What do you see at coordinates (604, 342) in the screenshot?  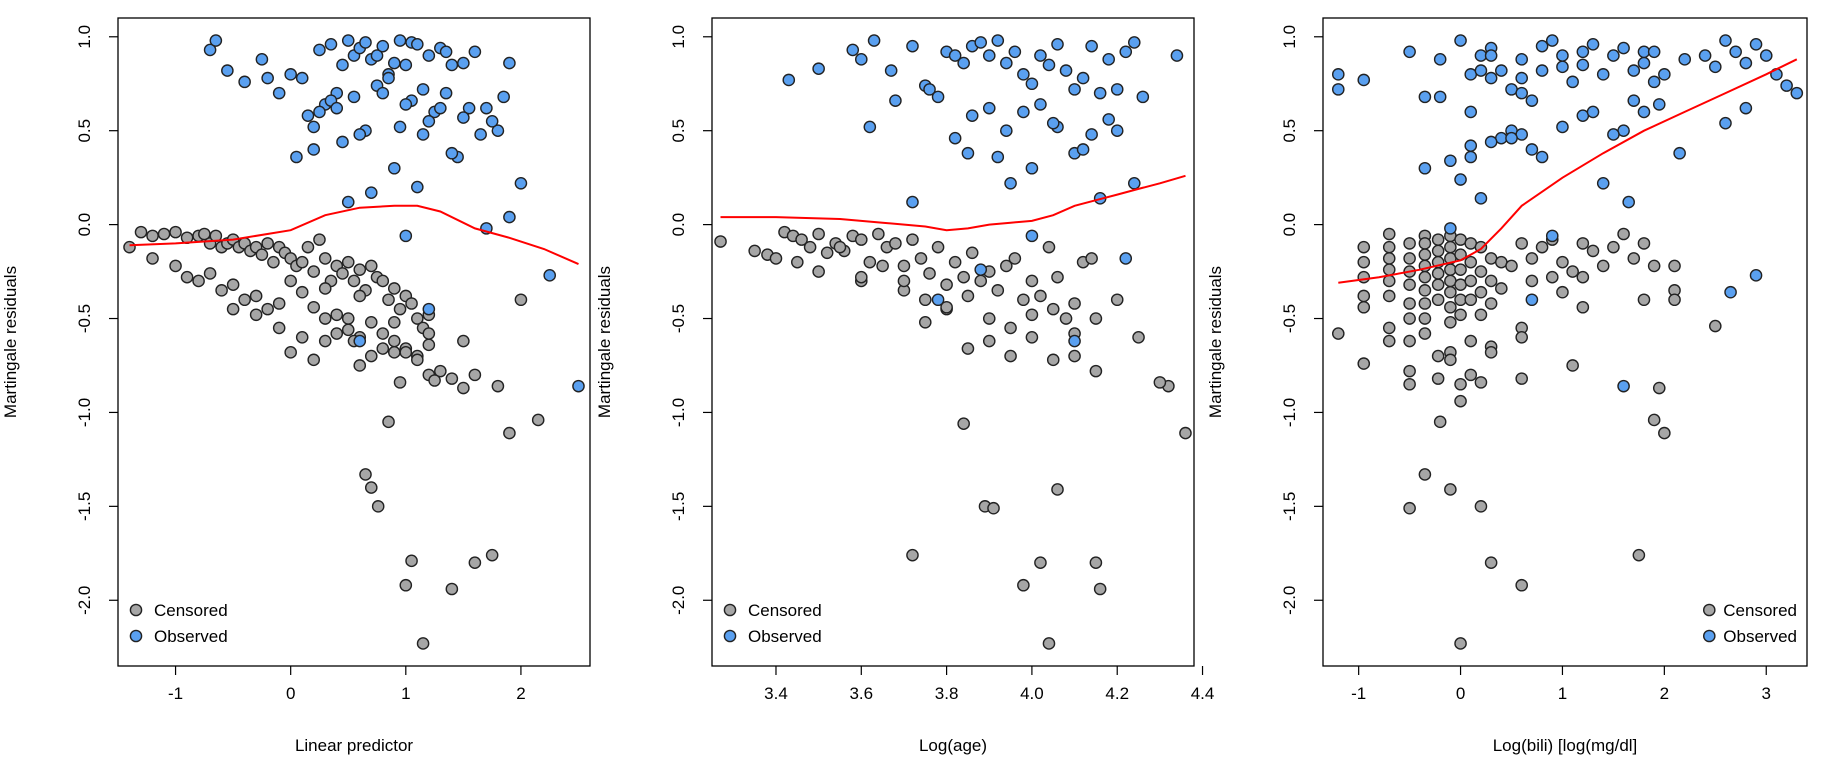 I see `y-axis-title: Martingale residuals` at bounding box center [604, 342].